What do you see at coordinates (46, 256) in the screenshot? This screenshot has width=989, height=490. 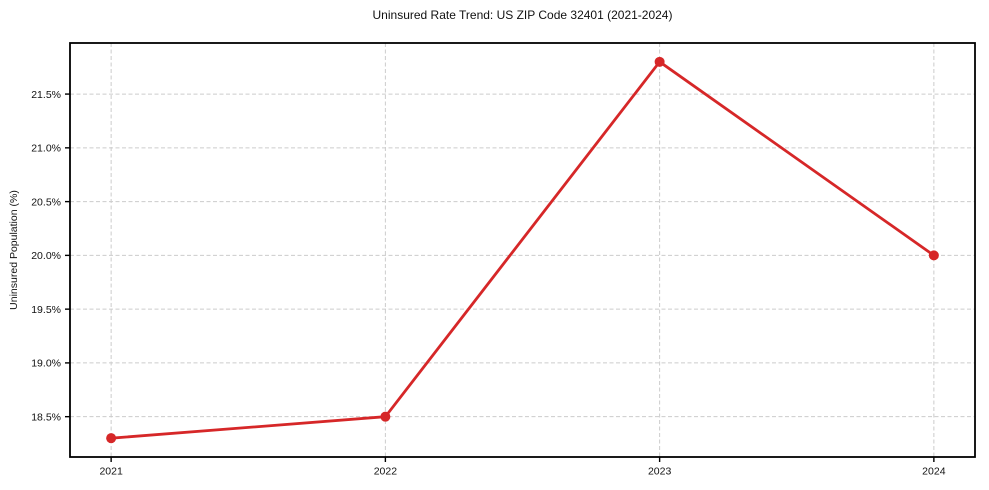 I see `y-tick-label: 20.0%` at bounding box center [46, 256].